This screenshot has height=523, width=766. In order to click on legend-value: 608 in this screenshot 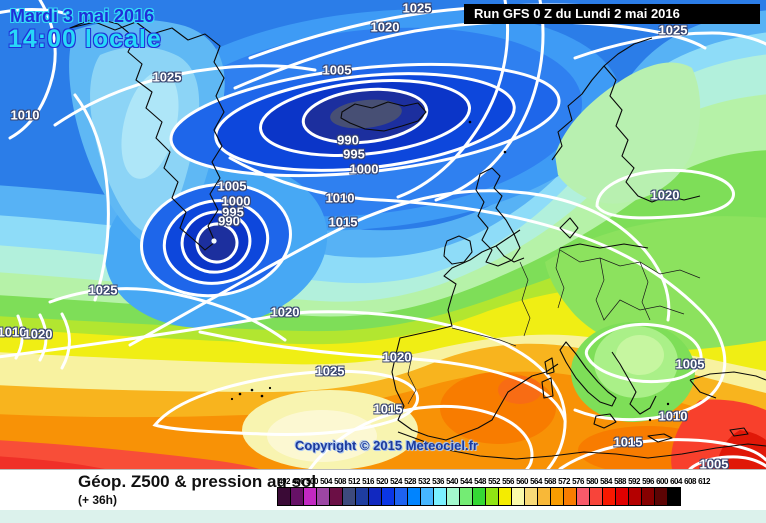, I will do `click(690, 481)`.